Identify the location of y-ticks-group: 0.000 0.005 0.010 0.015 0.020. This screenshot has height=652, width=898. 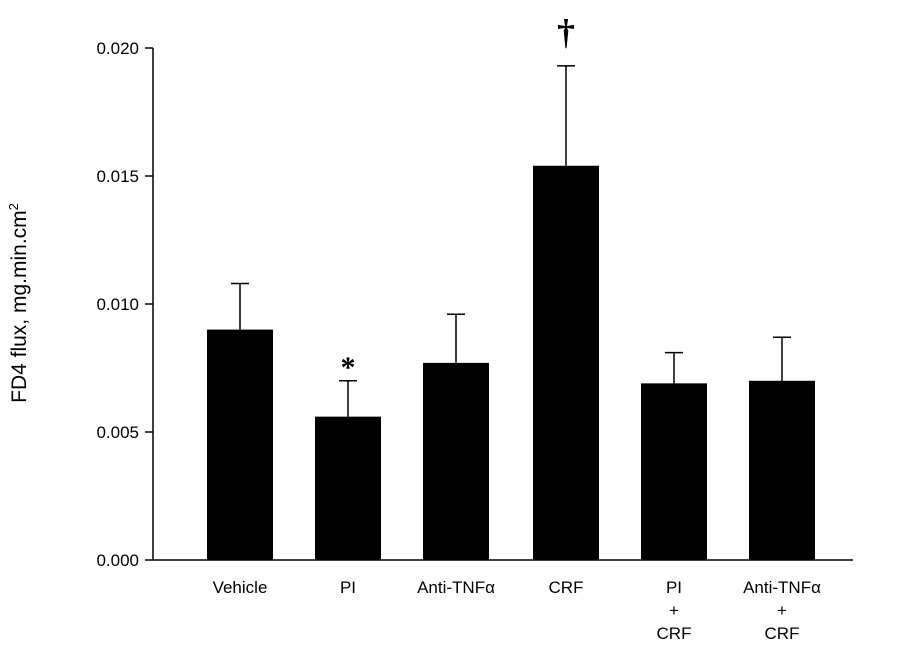
(124, 304).